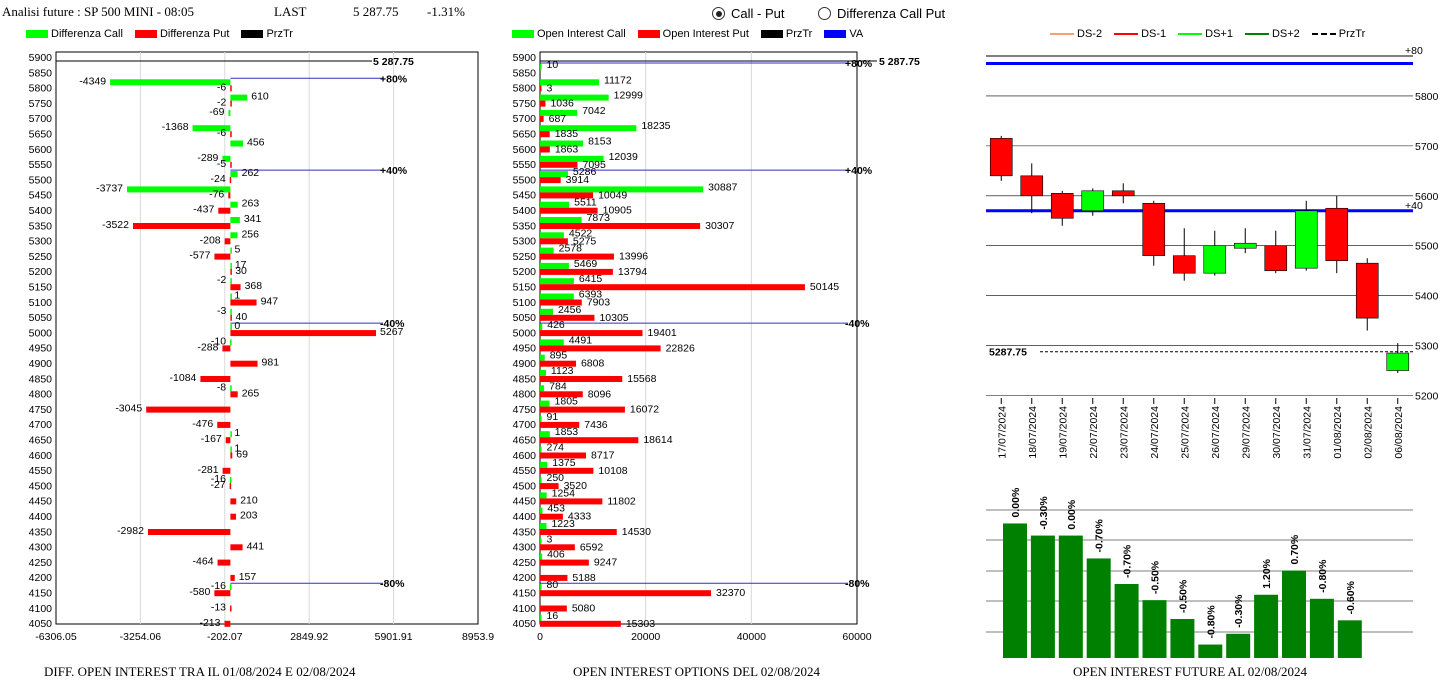 Image resolution: width=1447 pixels, height=685 pixels. Describe the element at coordinates (857, 584) in the screenshot. I see `percent-label: -80%` at that location.